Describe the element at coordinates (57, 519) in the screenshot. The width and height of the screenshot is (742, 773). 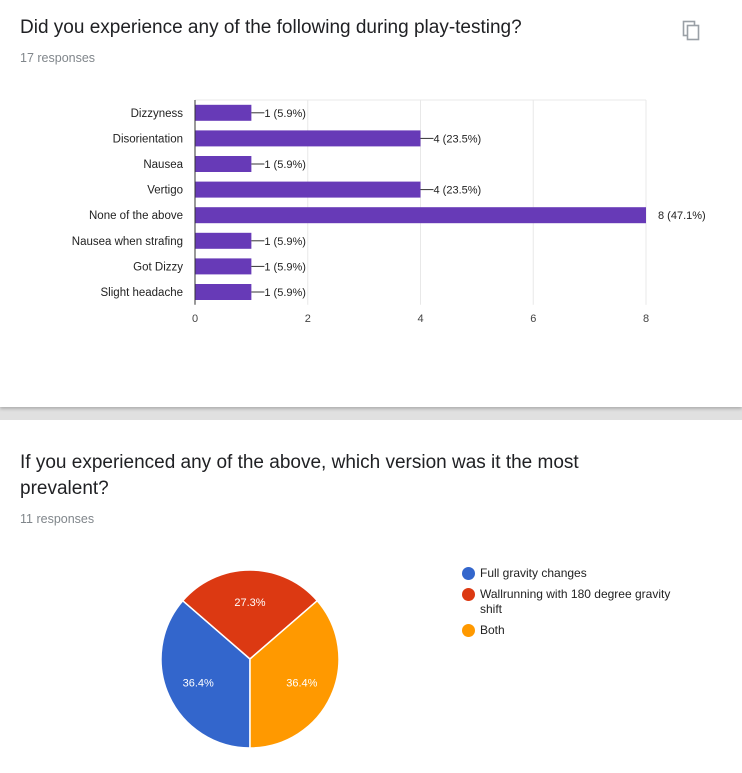
I see `question-2-response-count: 11 responses` at that location.